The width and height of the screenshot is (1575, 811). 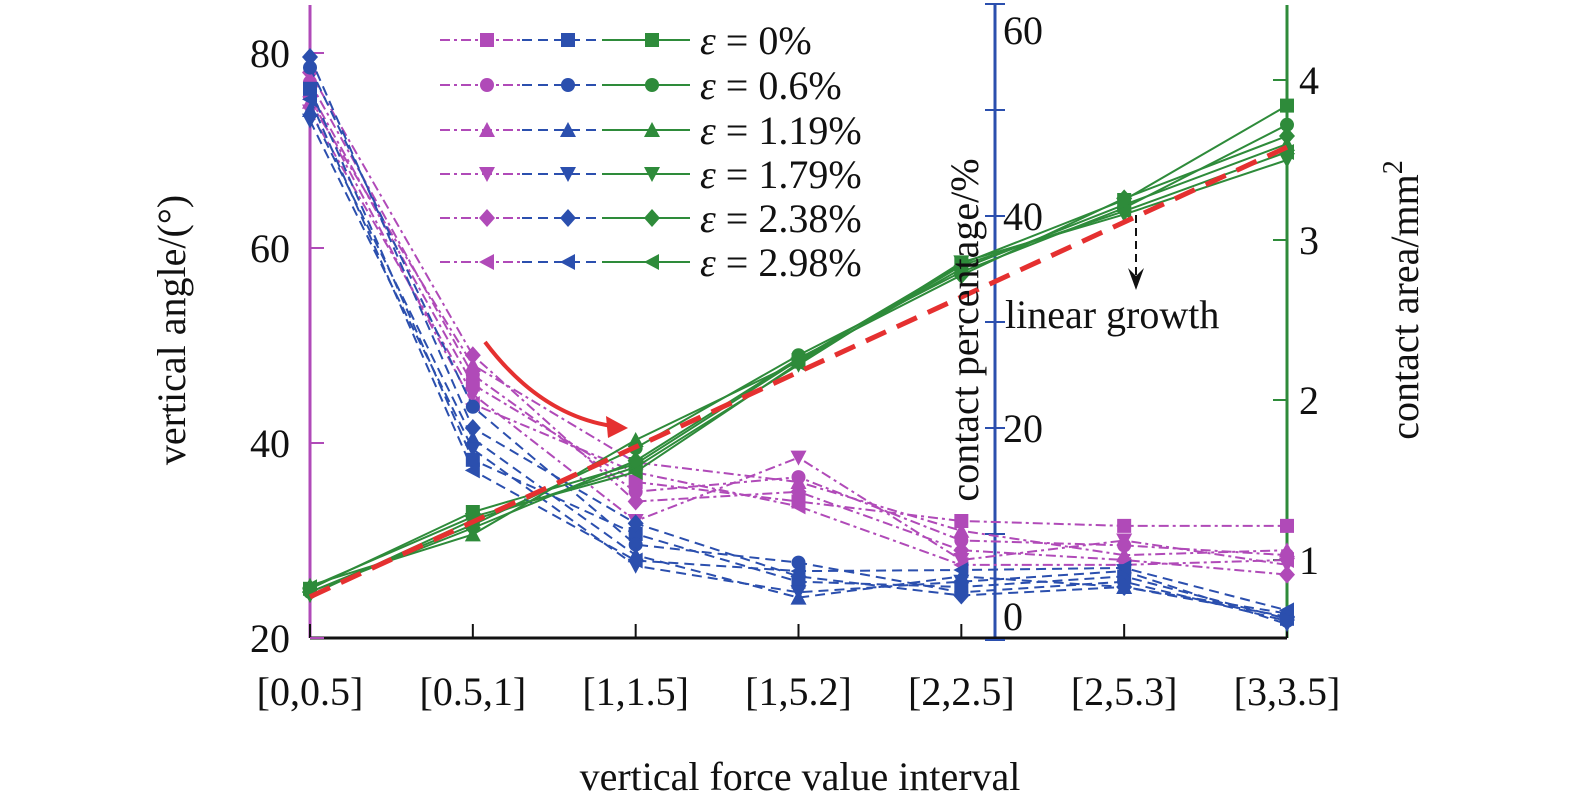 What do you see at coordinates (548, 384) in the screenshot?
I see `red-curved-arrow` at bounding box center [548, 384].